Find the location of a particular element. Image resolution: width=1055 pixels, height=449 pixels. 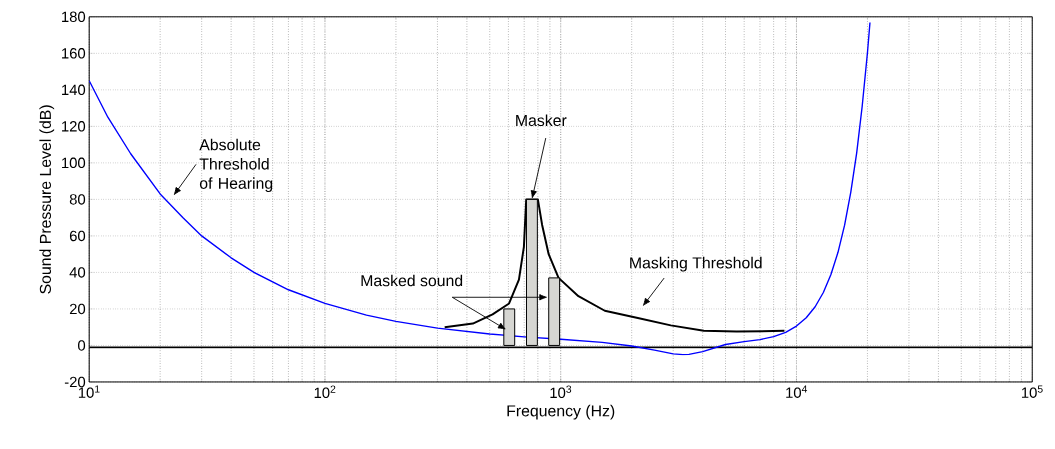

x-tick-label: 10$^{2}$ is located at coordinates (325, 391).